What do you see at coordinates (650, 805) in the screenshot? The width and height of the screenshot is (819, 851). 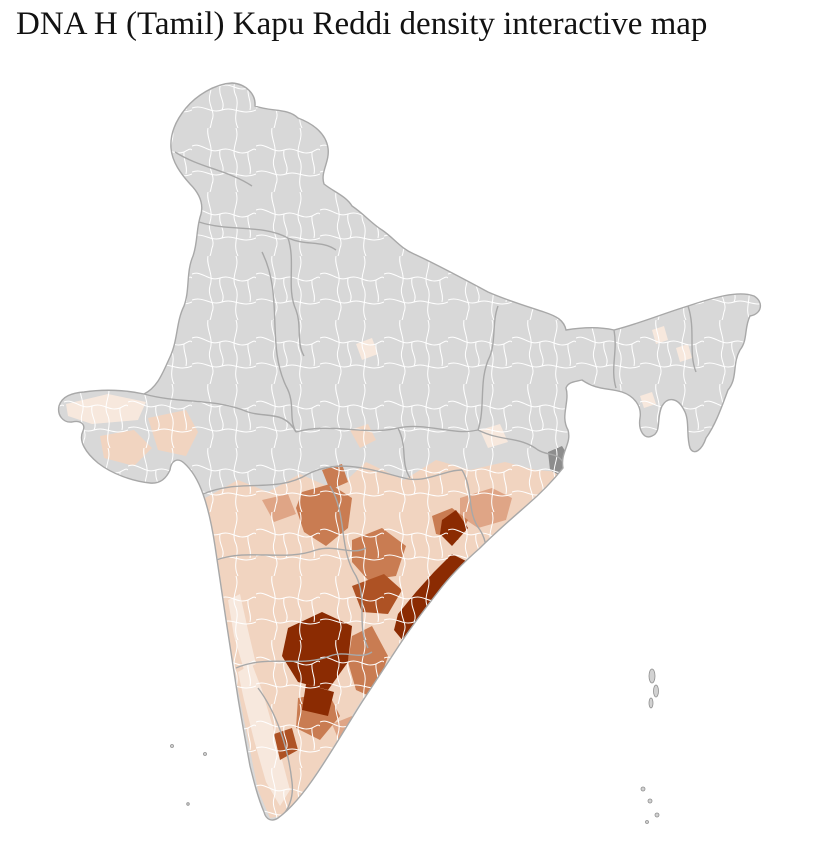 I see `nicobar-islands` at bounding box center [650, 805].